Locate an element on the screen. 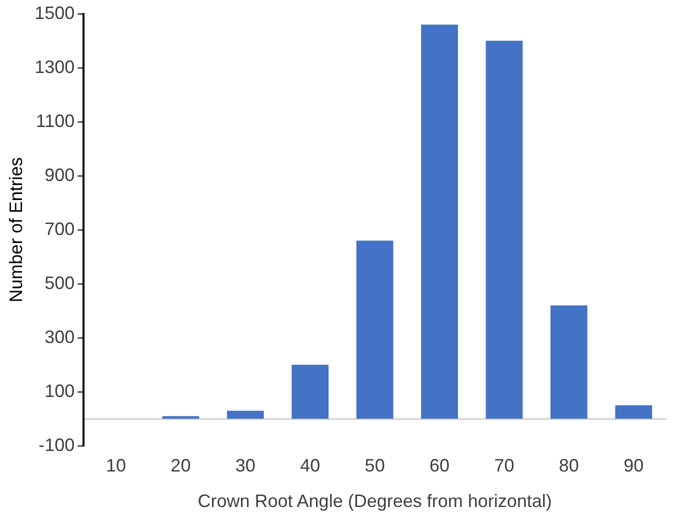 The width and height of the screenshot is (676, 521). x-tick-label: 90 is located at coordinates (634, 466).